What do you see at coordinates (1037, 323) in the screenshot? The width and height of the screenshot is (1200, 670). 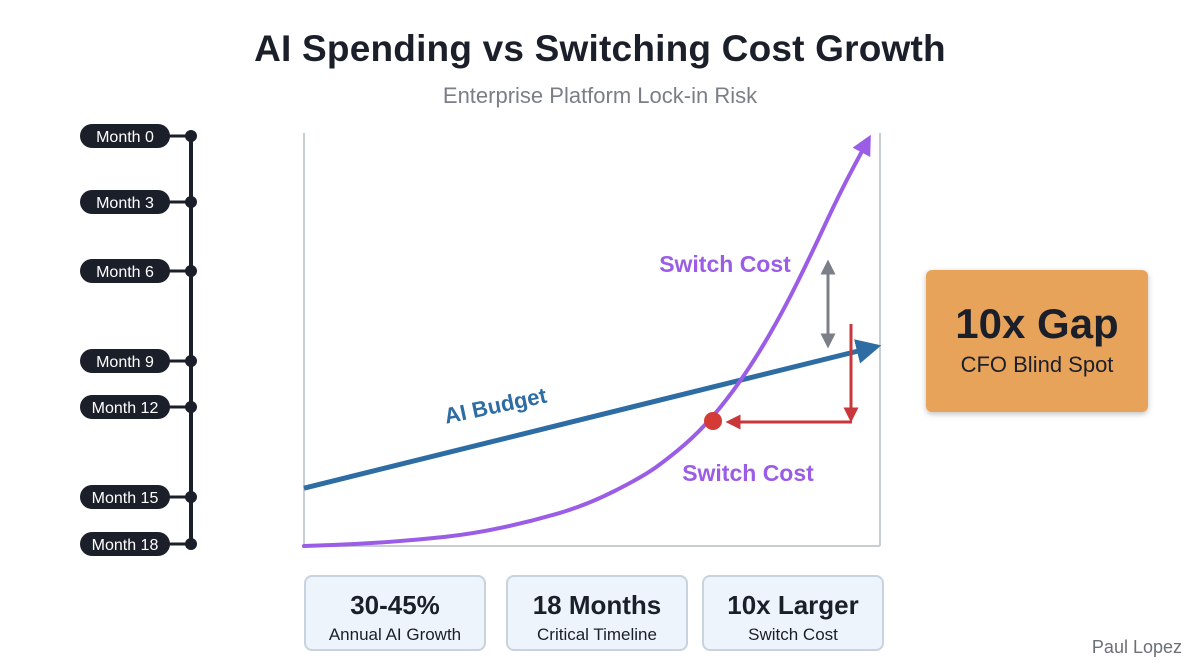 I see `gap-callout-title: 10x Gap` at bounding box center [1037, 323].